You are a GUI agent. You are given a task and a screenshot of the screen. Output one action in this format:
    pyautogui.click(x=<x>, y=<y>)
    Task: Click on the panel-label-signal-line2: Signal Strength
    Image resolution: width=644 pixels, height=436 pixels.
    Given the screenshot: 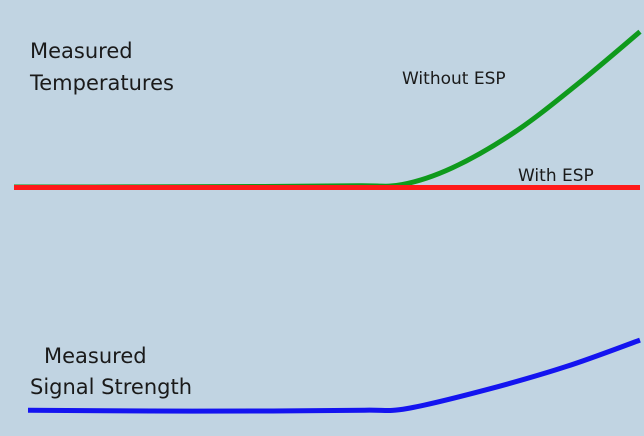 What is the action you would take?
    pyautogui.click(x=111, y=387)
    